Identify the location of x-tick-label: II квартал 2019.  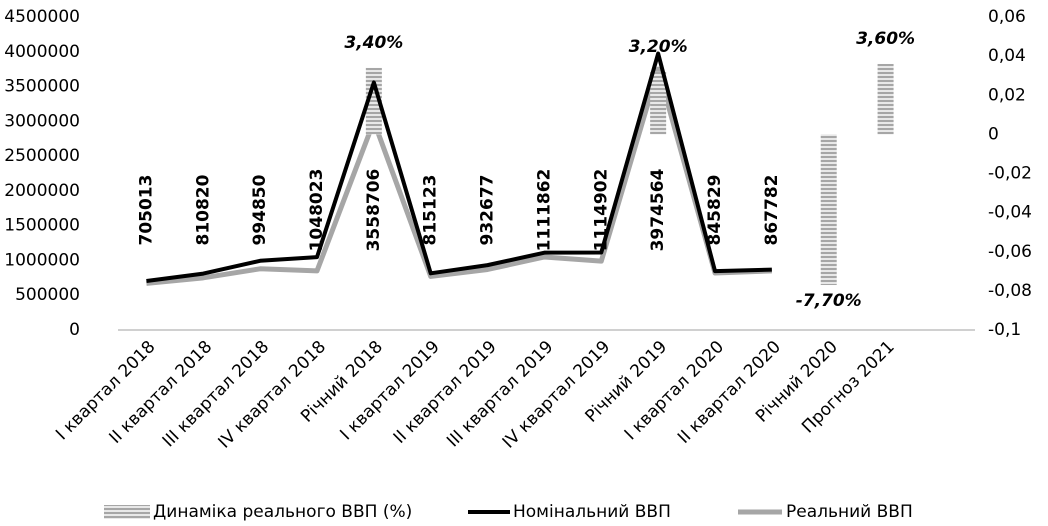
(445, 392).